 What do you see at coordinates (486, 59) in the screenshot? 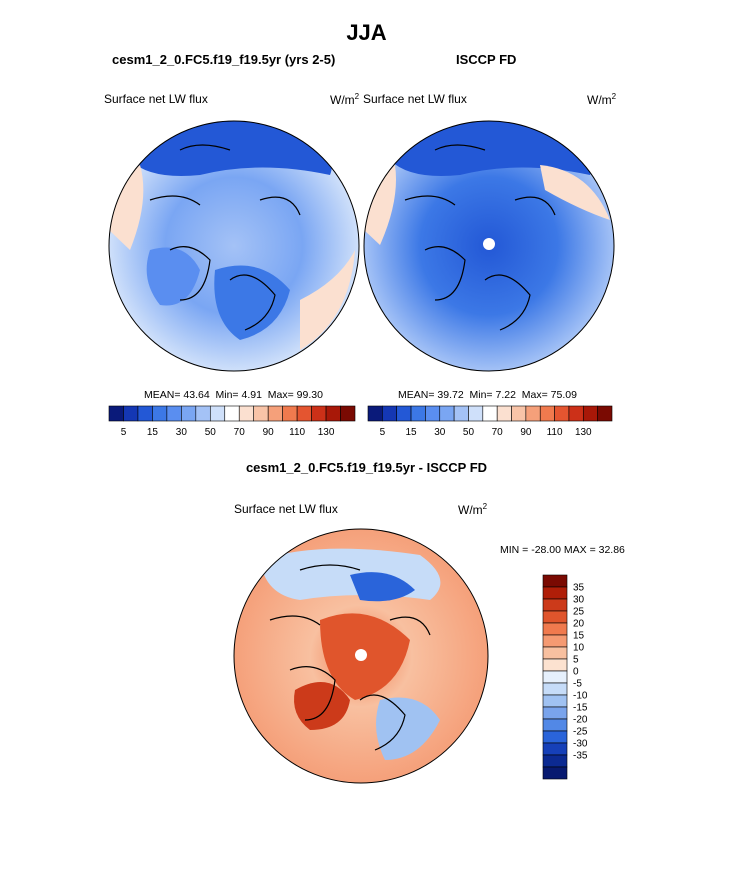
I see `panel-2-case-title: ISCCP FD` at bounding box center [486, 59].